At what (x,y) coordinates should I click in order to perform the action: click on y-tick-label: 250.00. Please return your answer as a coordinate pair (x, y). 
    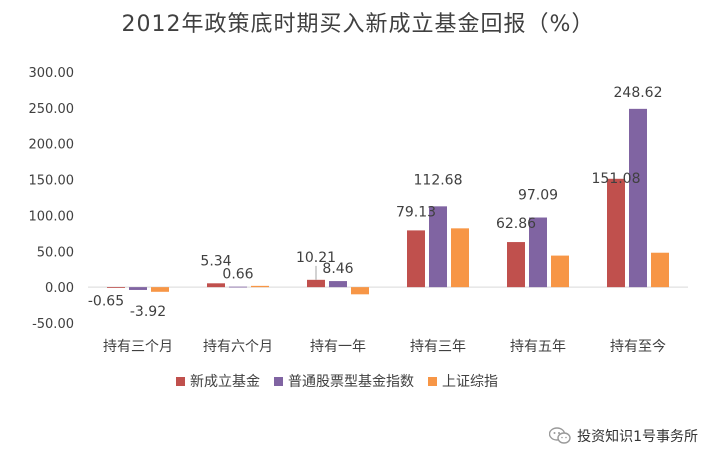
    Looking at the image, I should click on (52, 109).